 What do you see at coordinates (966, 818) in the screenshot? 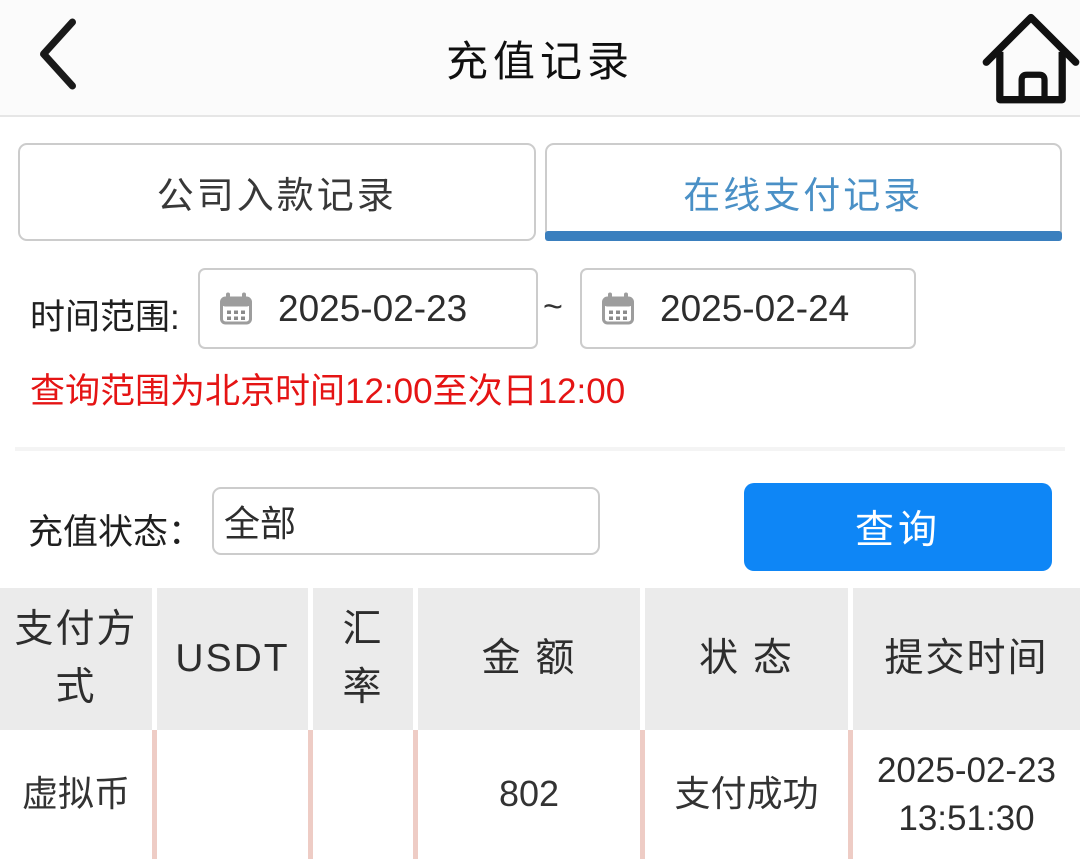
I see `submit-time: 13:51:30` at bounding box center [966, 818].